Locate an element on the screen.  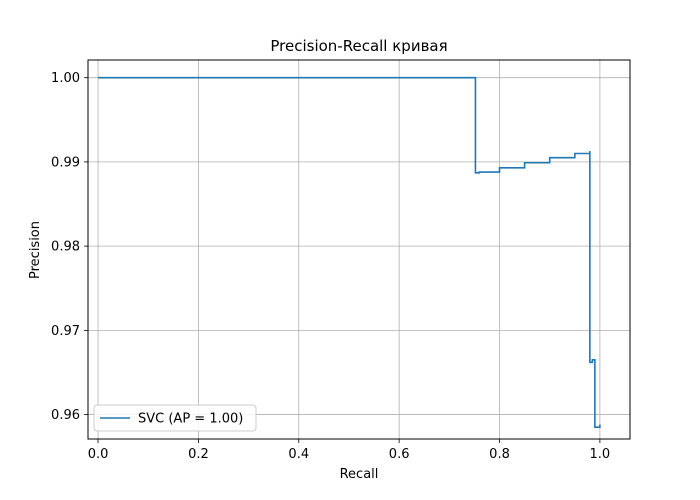
x-tick-label: 0.0 is located at coordinates (98, 454).